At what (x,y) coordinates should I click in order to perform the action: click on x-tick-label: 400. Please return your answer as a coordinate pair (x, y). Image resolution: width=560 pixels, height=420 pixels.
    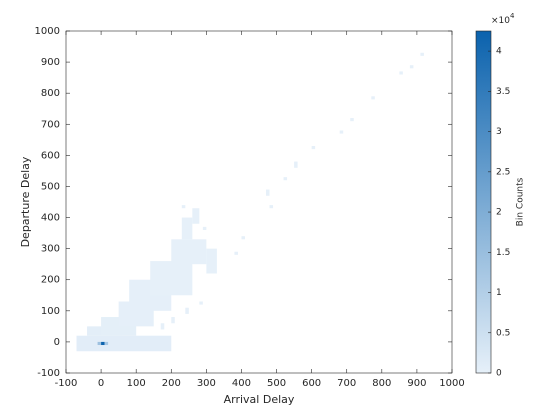
    Looking at the image, I should click on (241, 383).